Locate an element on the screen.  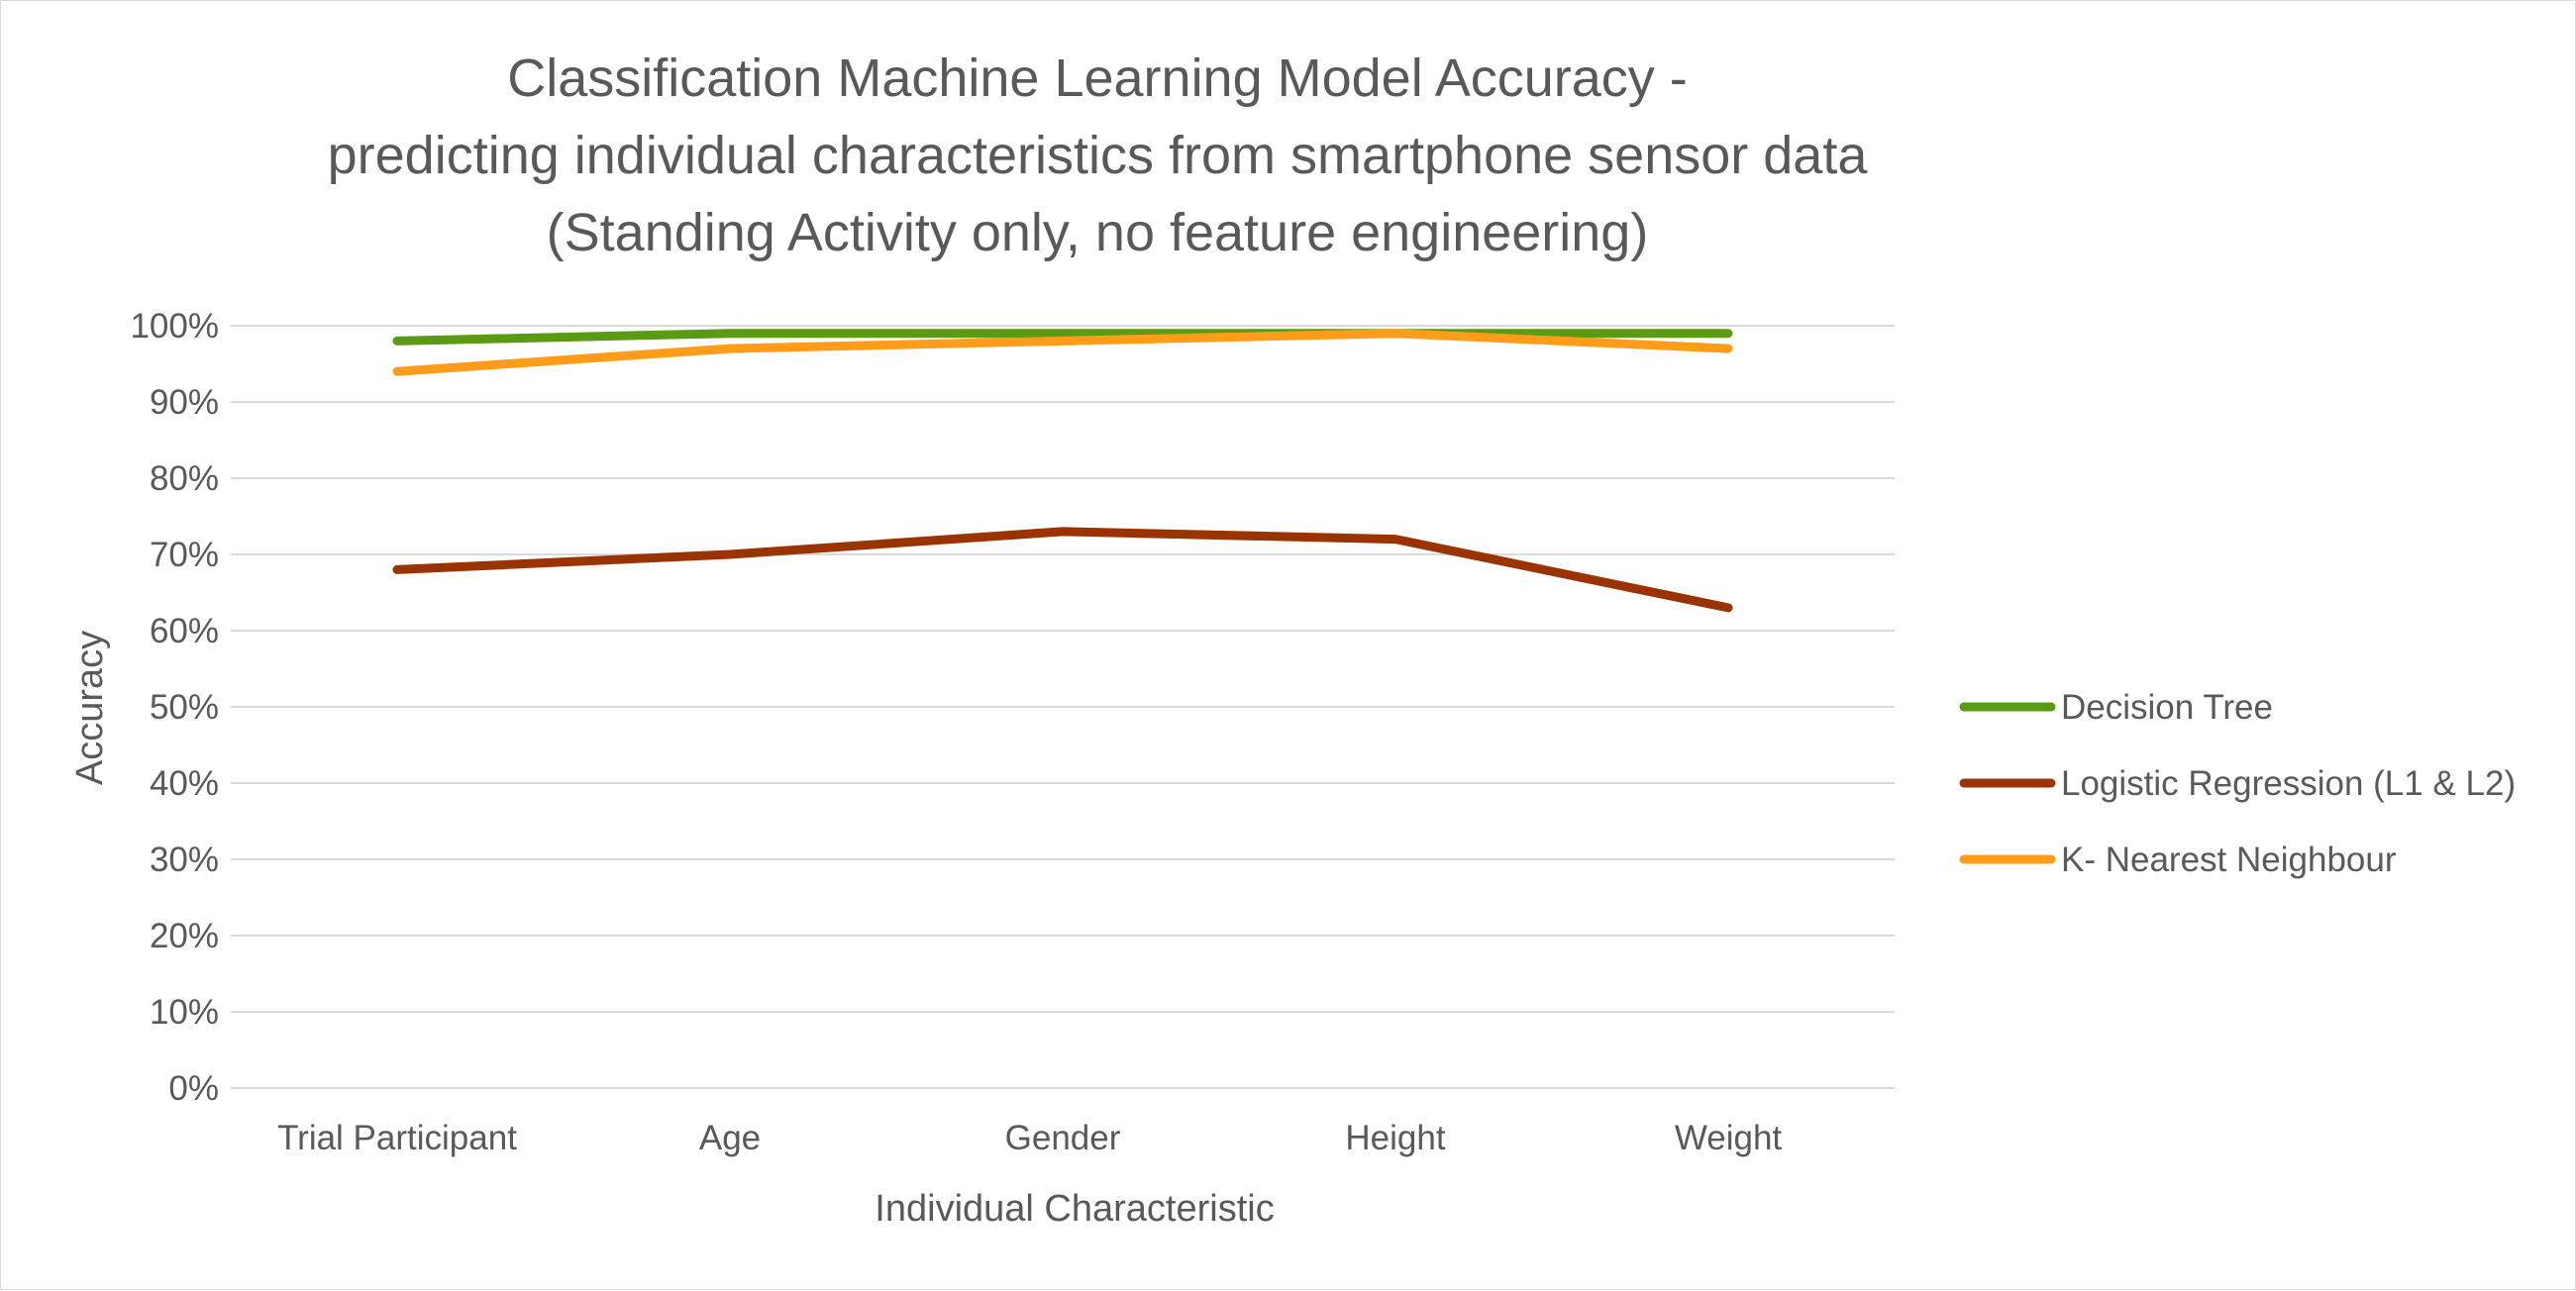
x-tick-label: Gender is located at coordinates (1063, 1138).